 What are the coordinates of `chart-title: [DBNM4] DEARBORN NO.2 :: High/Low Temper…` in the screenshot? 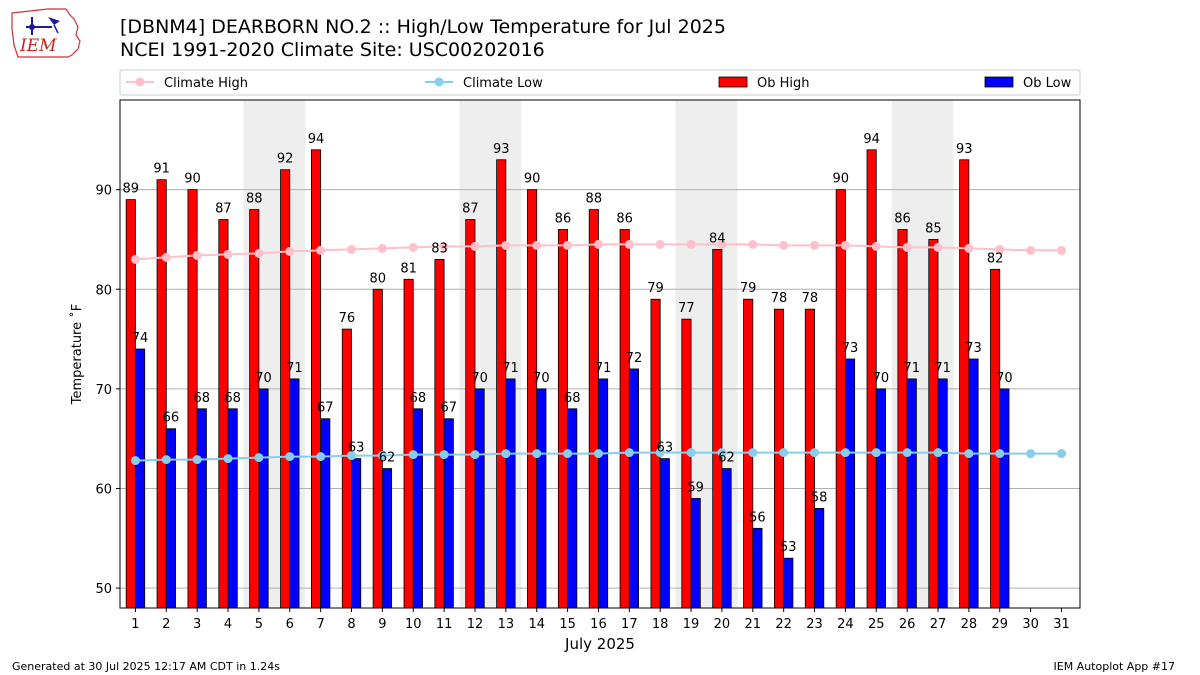 It's located at (423, 27).